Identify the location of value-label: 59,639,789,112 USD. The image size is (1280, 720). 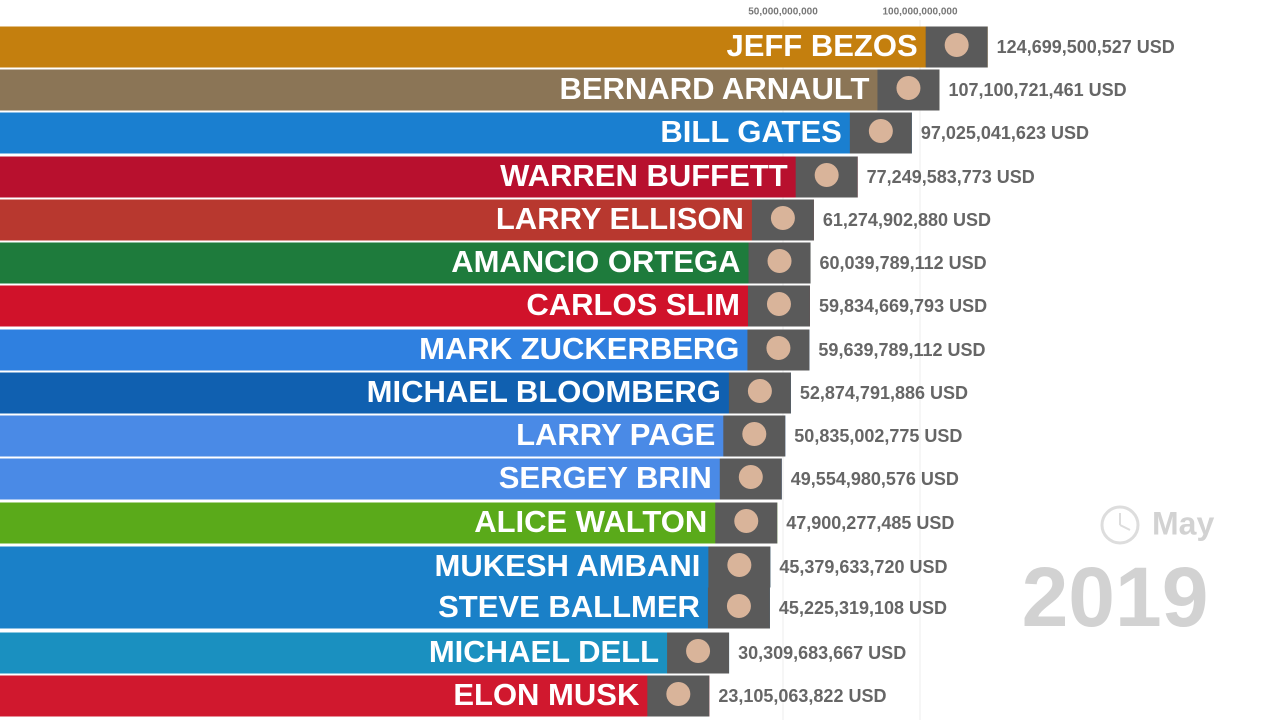
(901, 350).